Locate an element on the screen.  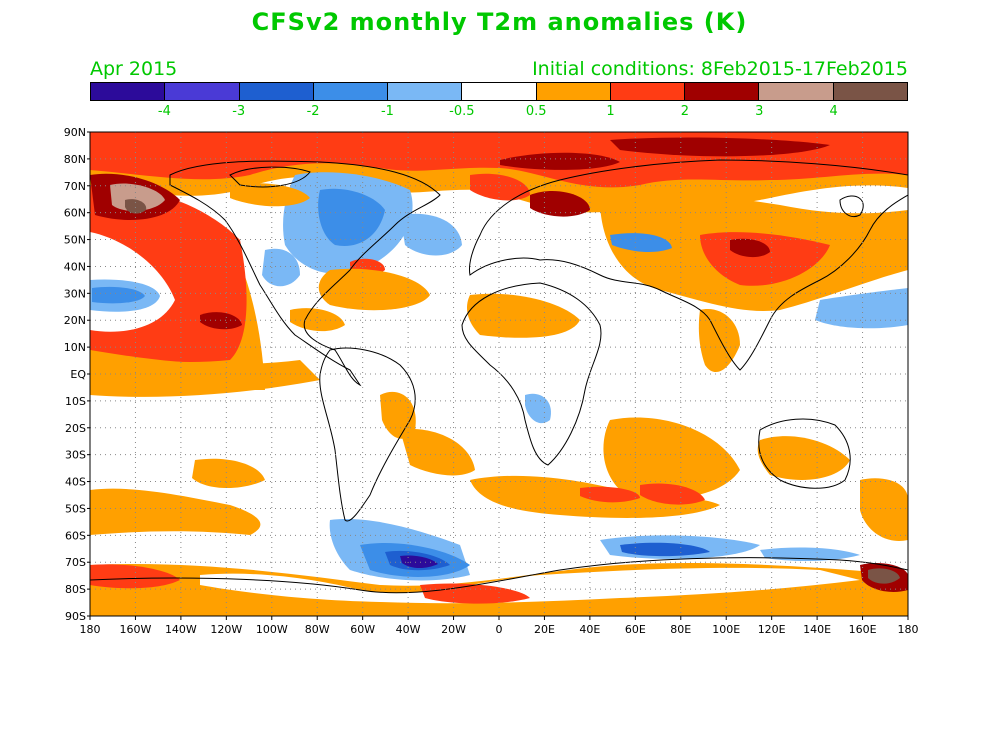
alaska-brown-dark is located at coordinates (136, 206).